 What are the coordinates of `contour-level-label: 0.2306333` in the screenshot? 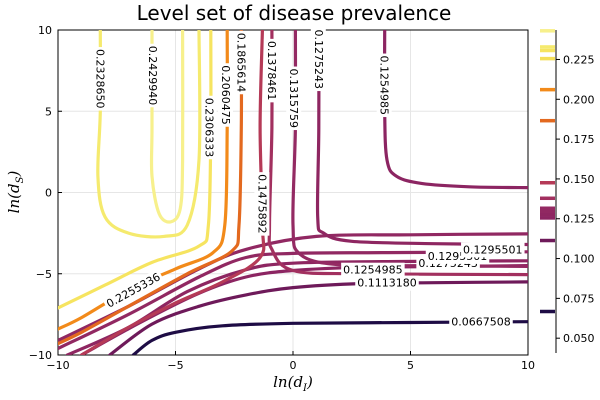 It's located at (209, 128).